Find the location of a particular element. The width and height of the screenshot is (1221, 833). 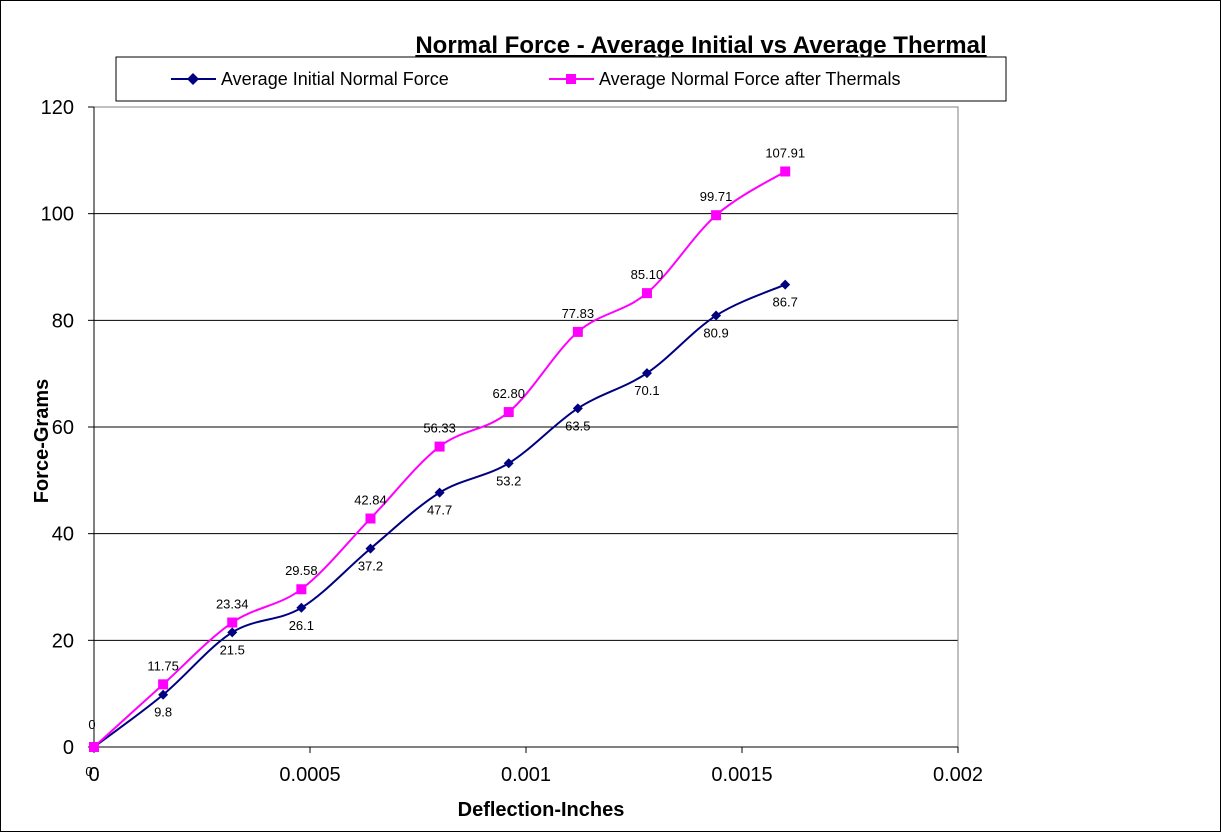

data-label-initial: 86.7 is located at coordinates (785, 302).